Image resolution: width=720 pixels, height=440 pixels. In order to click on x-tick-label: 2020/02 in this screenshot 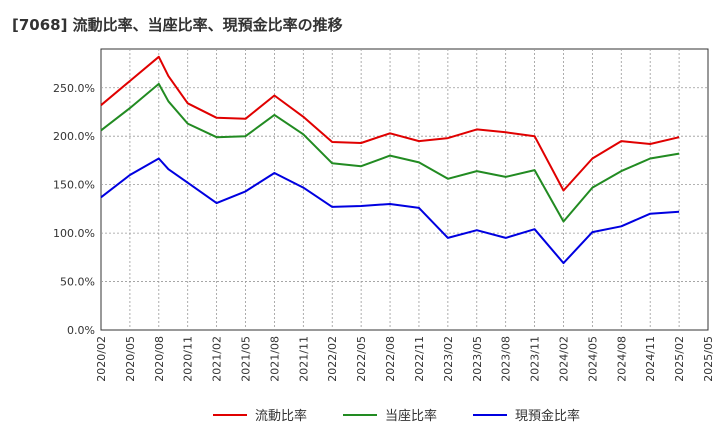, I will do `click(101, 359)`.